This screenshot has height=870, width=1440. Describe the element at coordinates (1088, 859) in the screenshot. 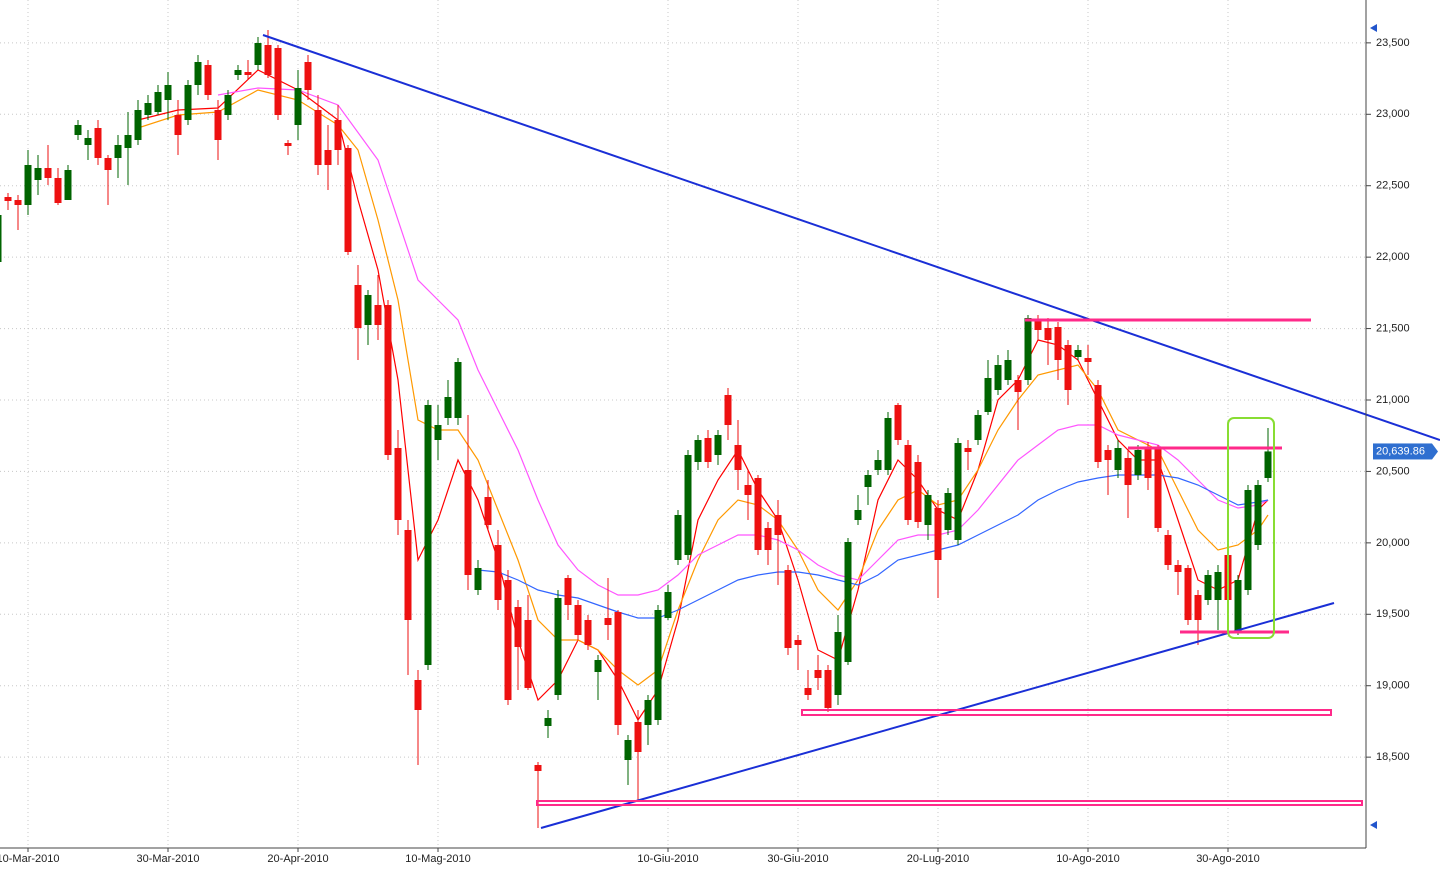

I see `x-tick-label: 10-Ago-2010` at that location.